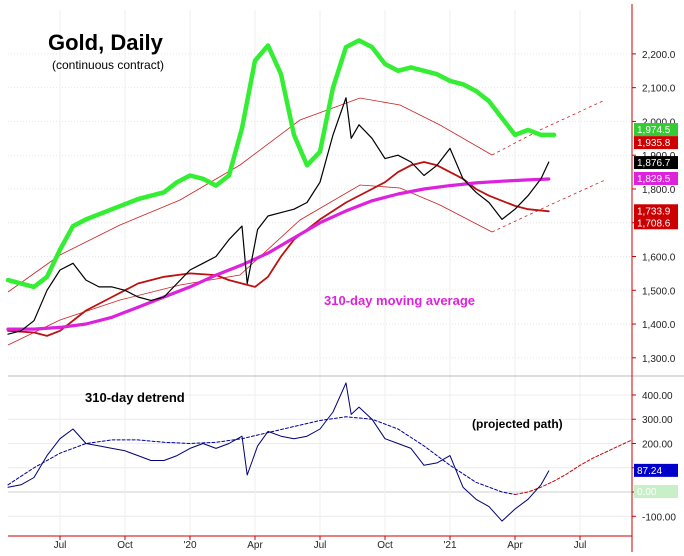 The width and height of the screenshot is (684, 556). I want to click on projected-path-annotation: (projected path), so click(517, 424).